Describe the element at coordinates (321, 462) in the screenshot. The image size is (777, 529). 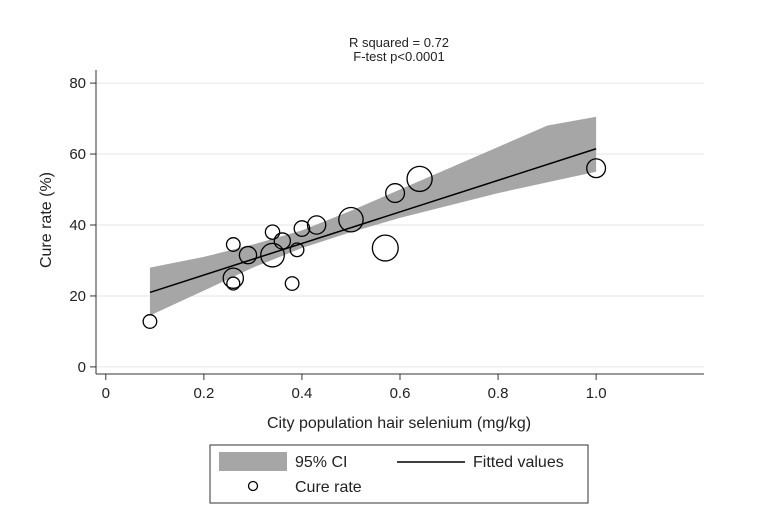
I see `legend-ci-label: 95% CI` at that location.